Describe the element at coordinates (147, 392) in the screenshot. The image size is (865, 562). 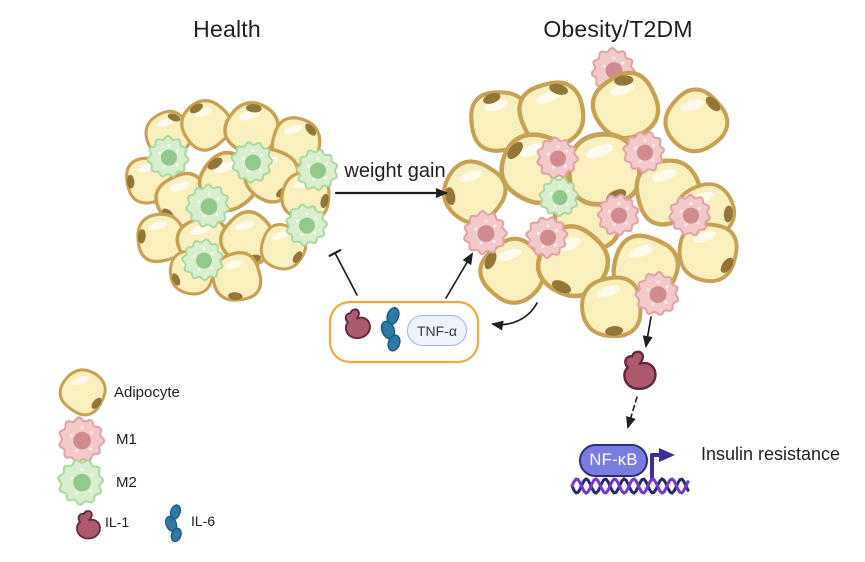
I see `legend-label-adipocyte: Adipocyte` at that location.